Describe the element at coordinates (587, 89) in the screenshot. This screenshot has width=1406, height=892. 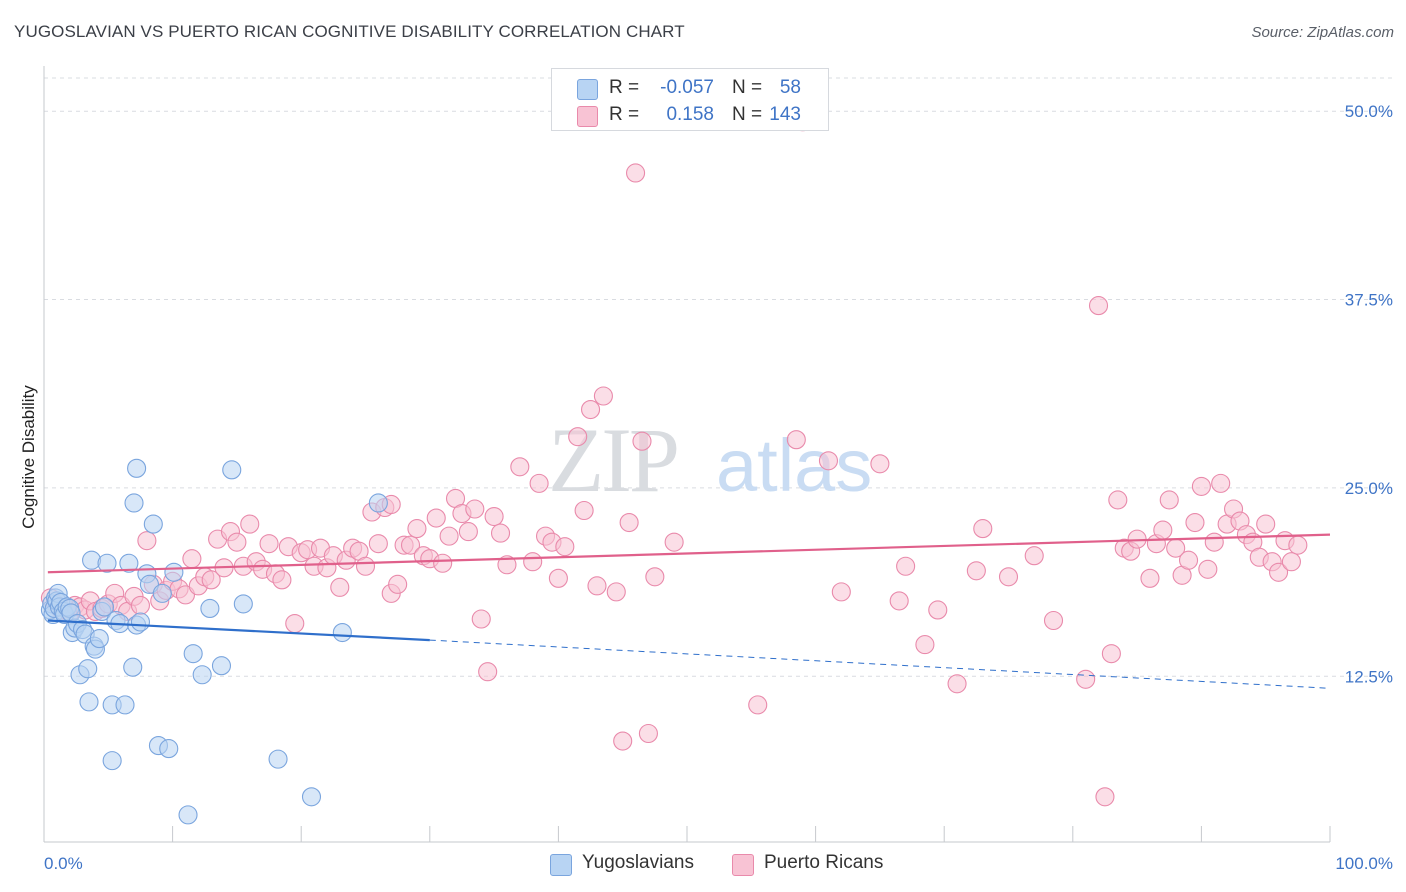
I see `legend-swatch-yugoslavians` at that location.